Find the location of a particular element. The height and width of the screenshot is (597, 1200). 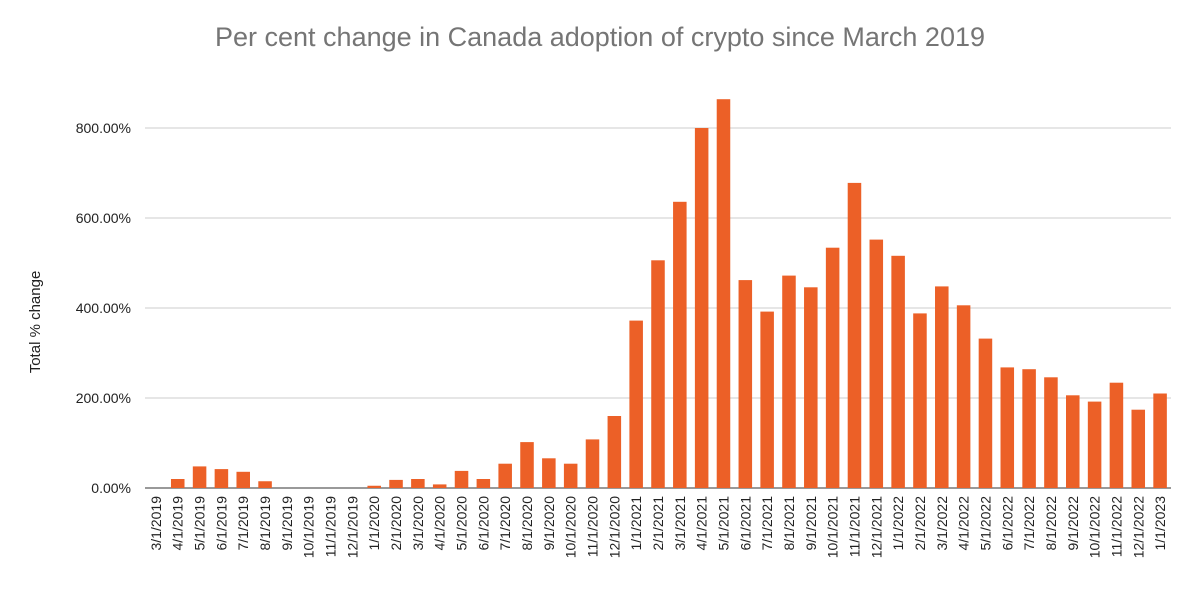

x-tick-label: 12/1/2020 is located at coordinates (614, 527).